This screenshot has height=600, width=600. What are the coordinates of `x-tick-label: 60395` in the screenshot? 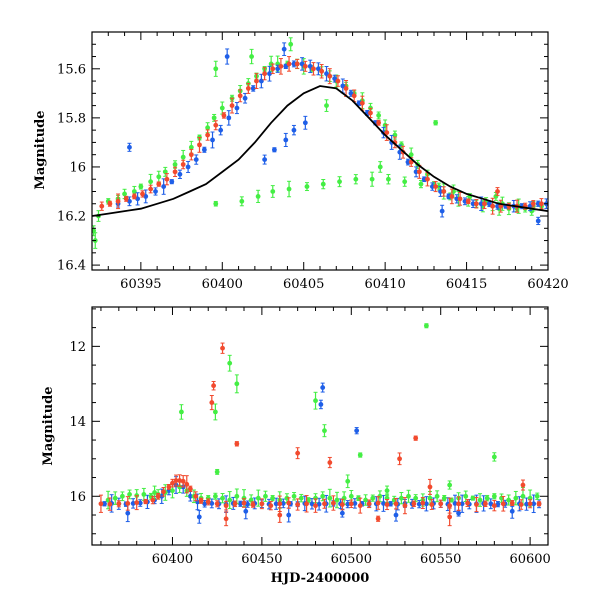 It's located at (140, 284).